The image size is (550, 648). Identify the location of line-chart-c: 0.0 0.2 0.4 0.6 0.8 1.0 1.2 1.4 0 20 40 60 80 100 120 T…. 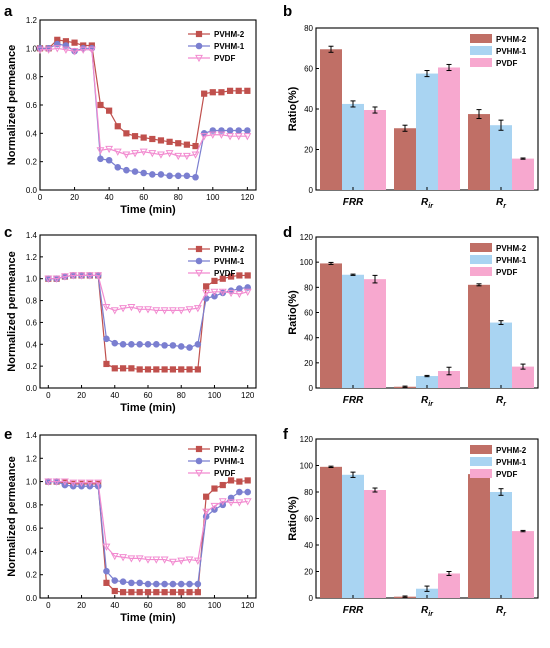
(131, 322).